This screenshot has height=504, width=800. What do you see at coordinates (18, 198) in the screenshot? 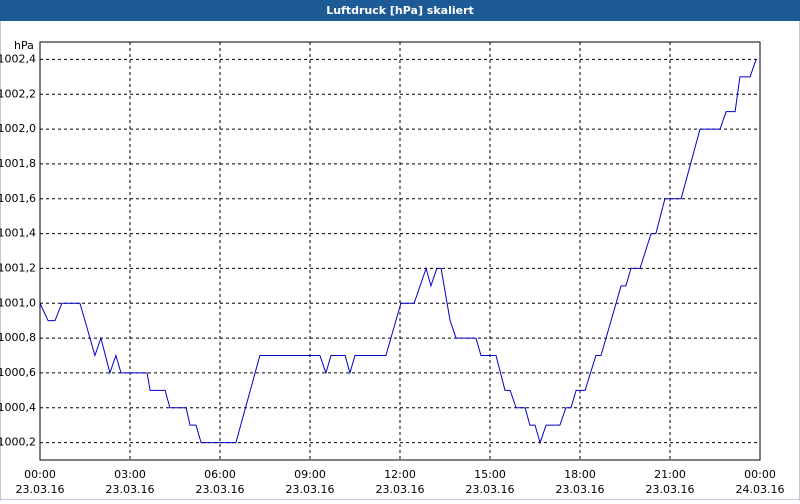
I see `y-tick-label: 1001,6` at bounding box center [18, 198].